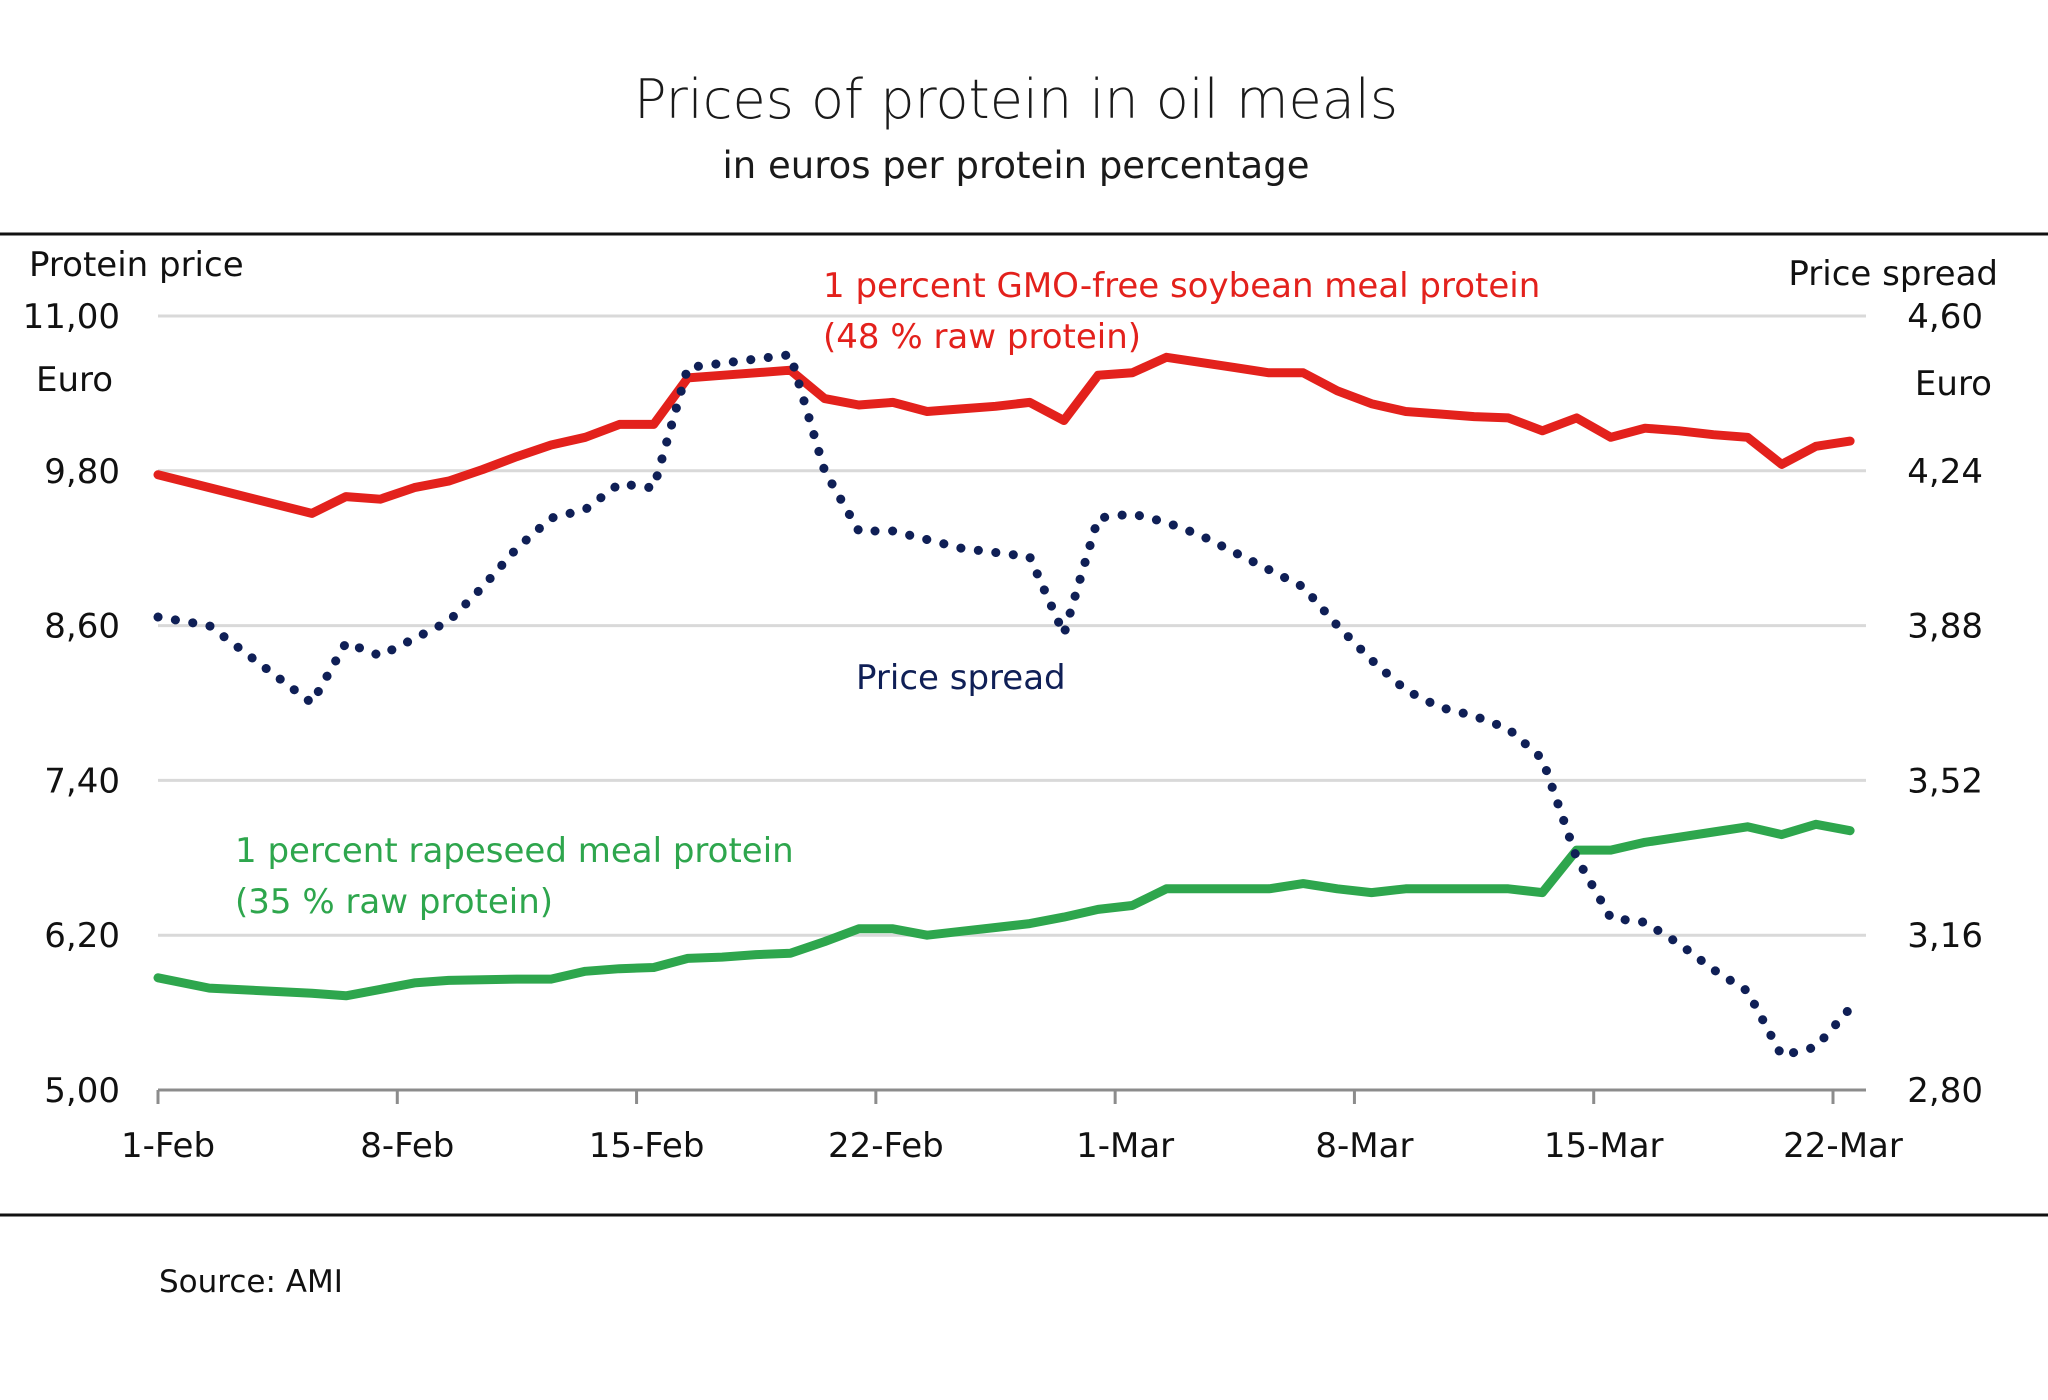 This screenshot has width=2048, height=1400. I want to click on rapeseed-series-label-line1: 1 percent rapeseed meal protein, so click(514, 851).